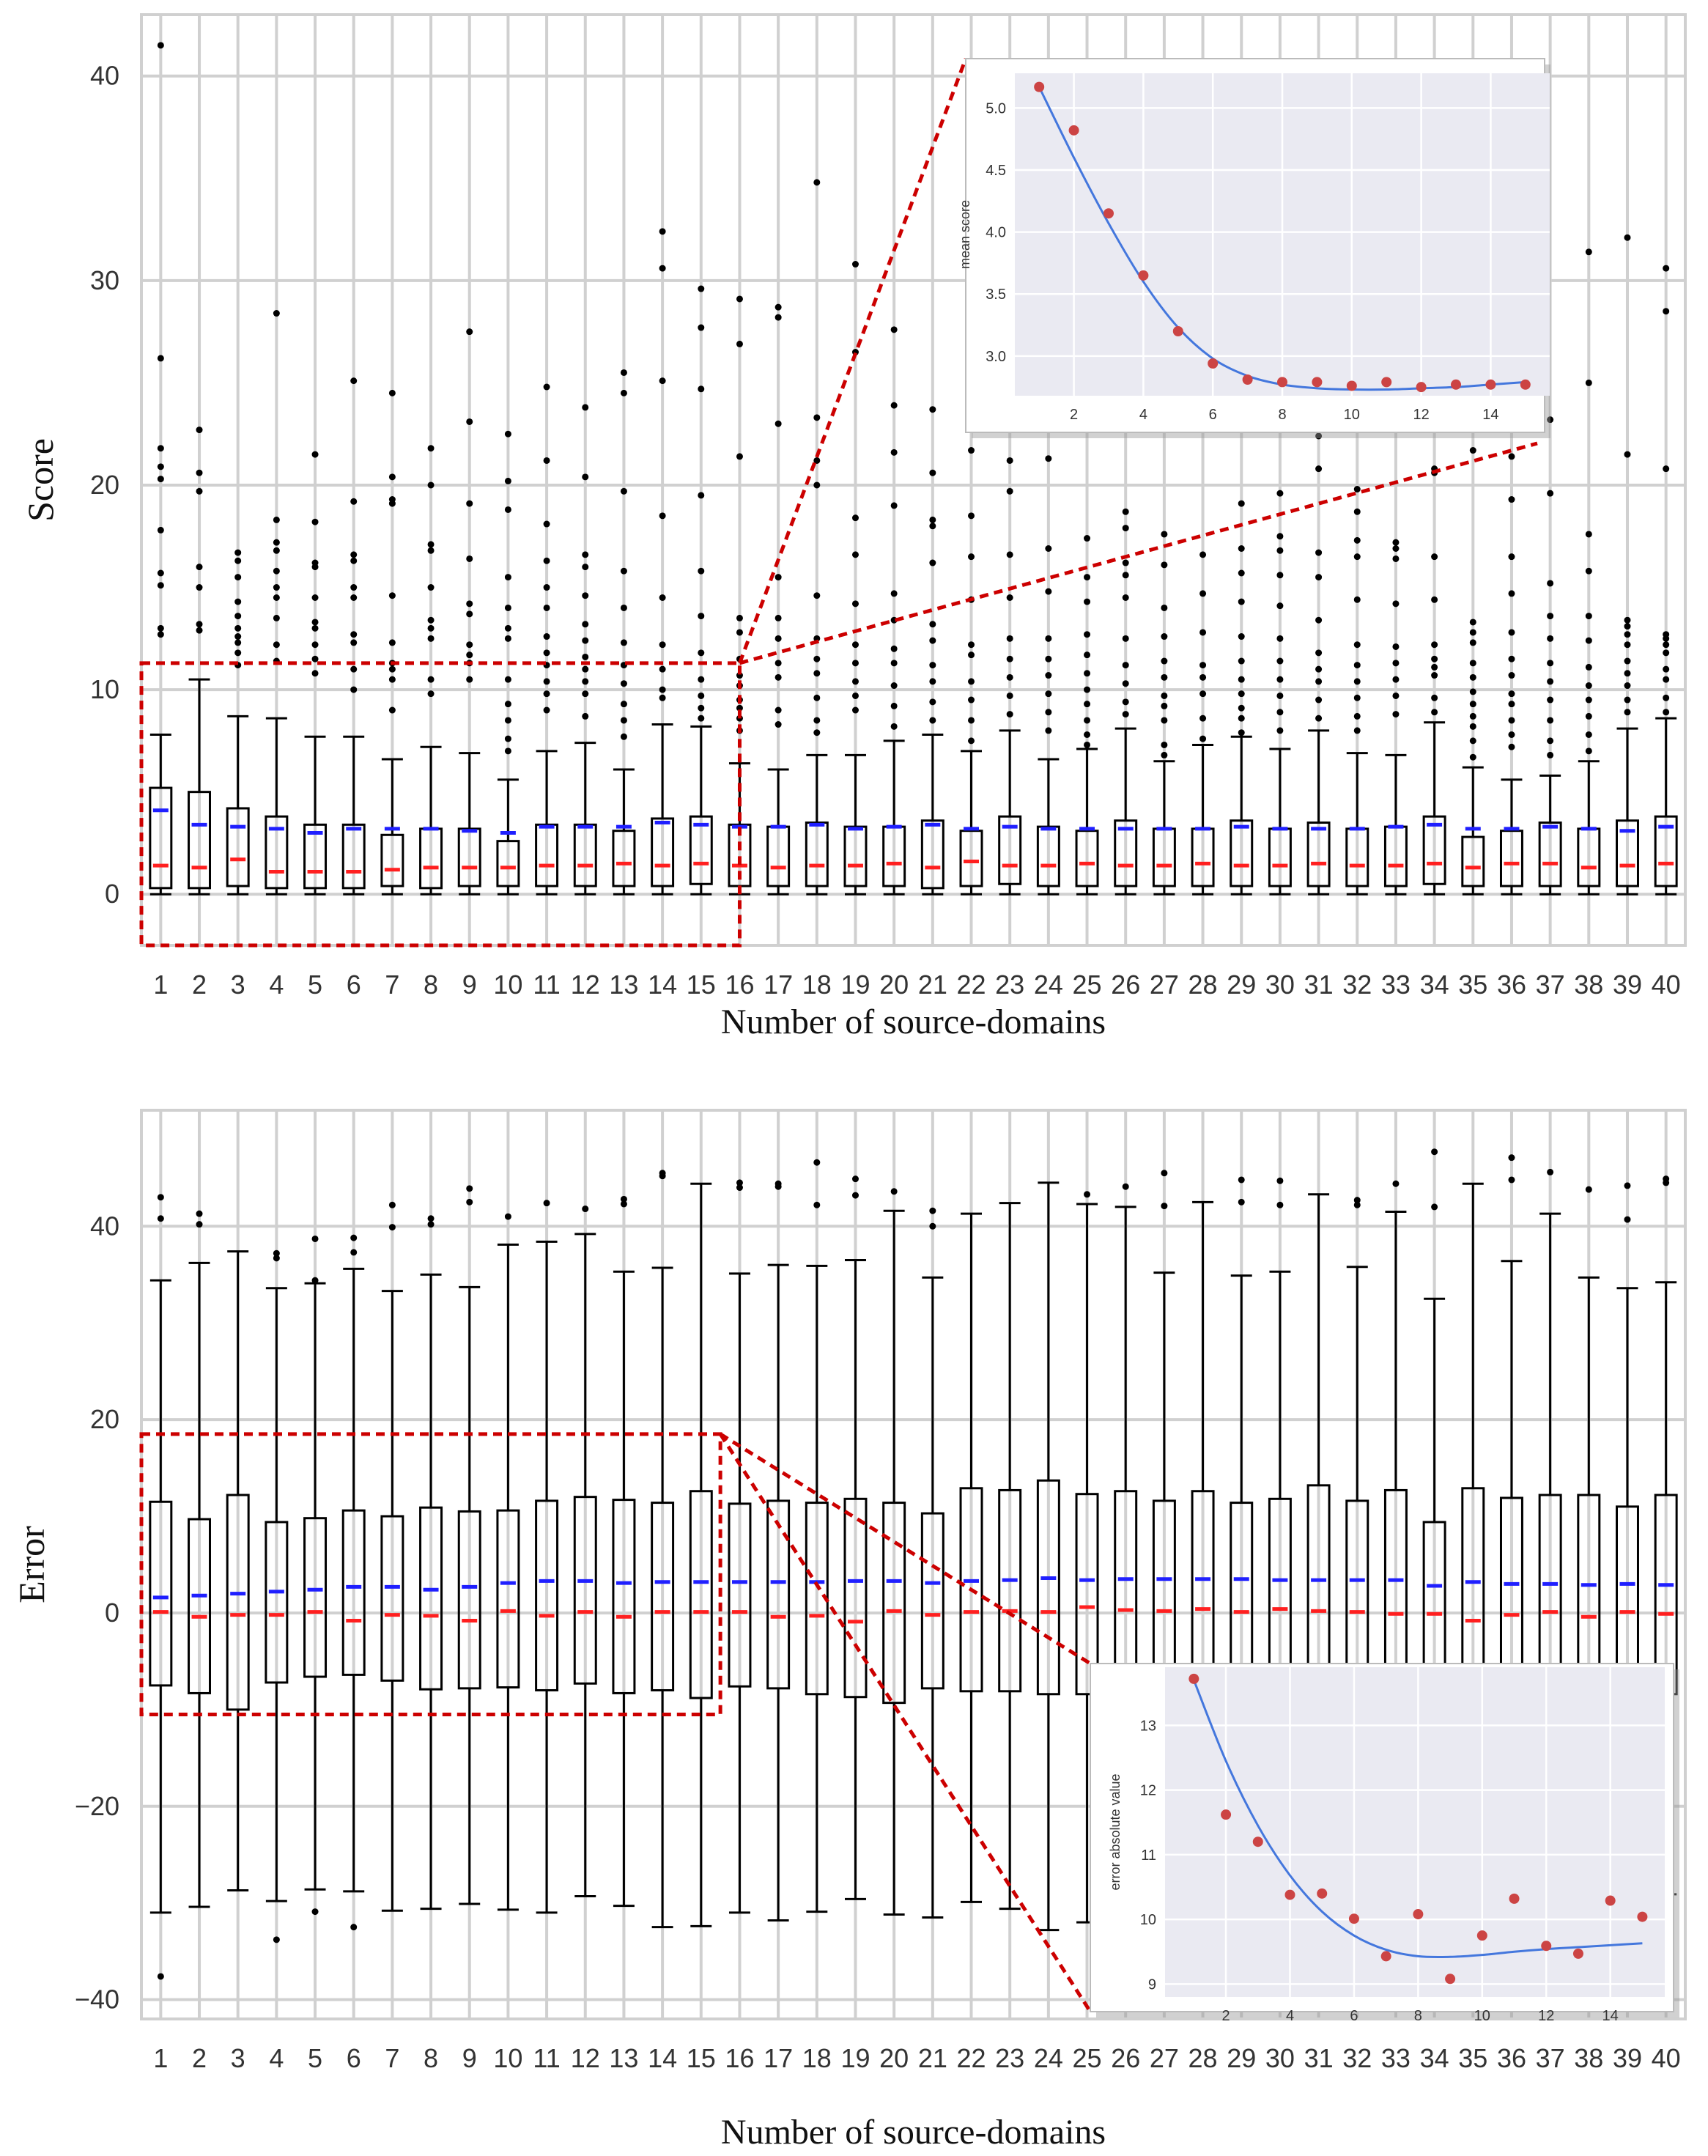 This screenshot has width=1708, height=2156. I want to click on x-tick-label: 12, so click(585, 985).